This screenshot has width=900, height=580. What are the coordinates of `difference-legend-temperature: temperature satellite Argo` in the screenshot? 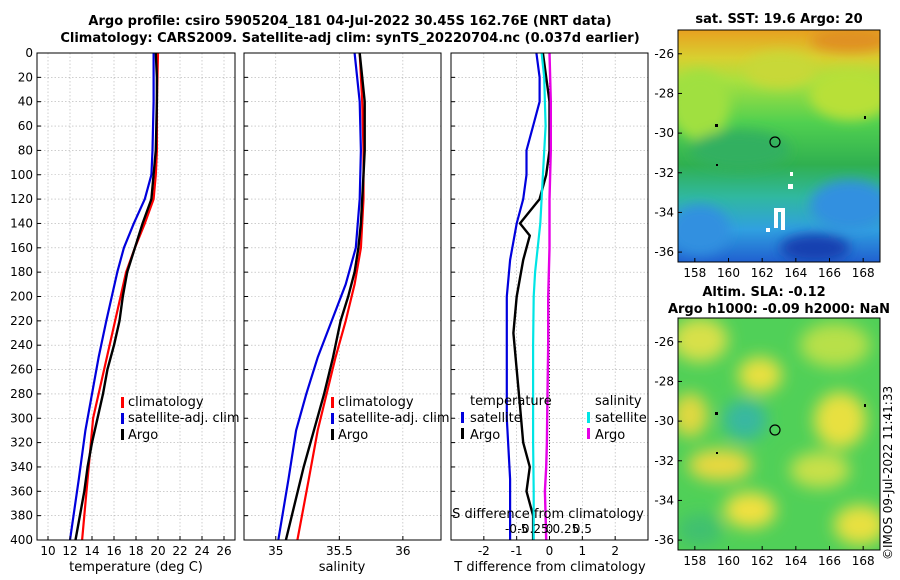 It's located at (506, 418).